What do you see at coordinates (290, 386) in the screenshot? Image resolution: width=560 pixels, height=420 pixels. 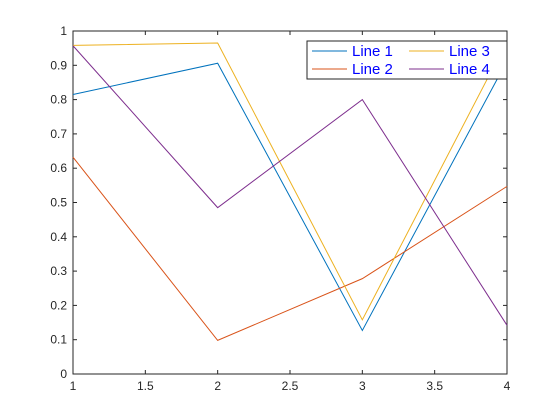 I see `x-tick-label: 2.5` at bounding box center [290, 386].